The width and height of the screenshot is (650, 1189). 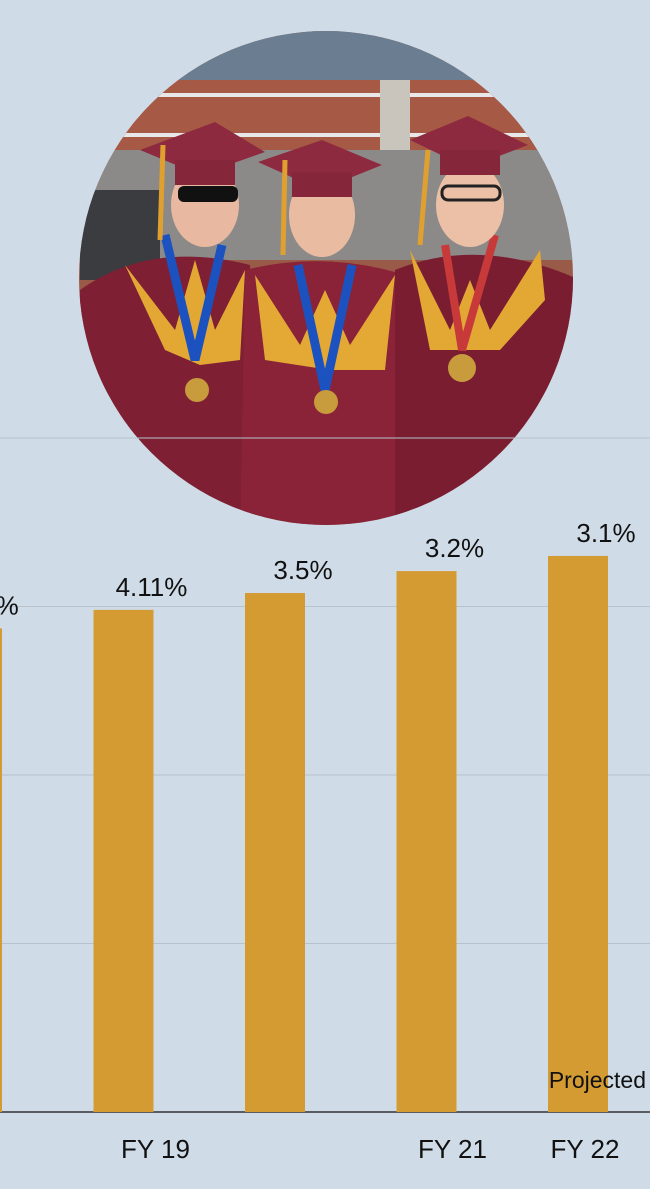 What do you see at coordinates (585, 1149) in the screenshot?
I see `x-tick-label: FY 22` at bounding box center [585, 1149].